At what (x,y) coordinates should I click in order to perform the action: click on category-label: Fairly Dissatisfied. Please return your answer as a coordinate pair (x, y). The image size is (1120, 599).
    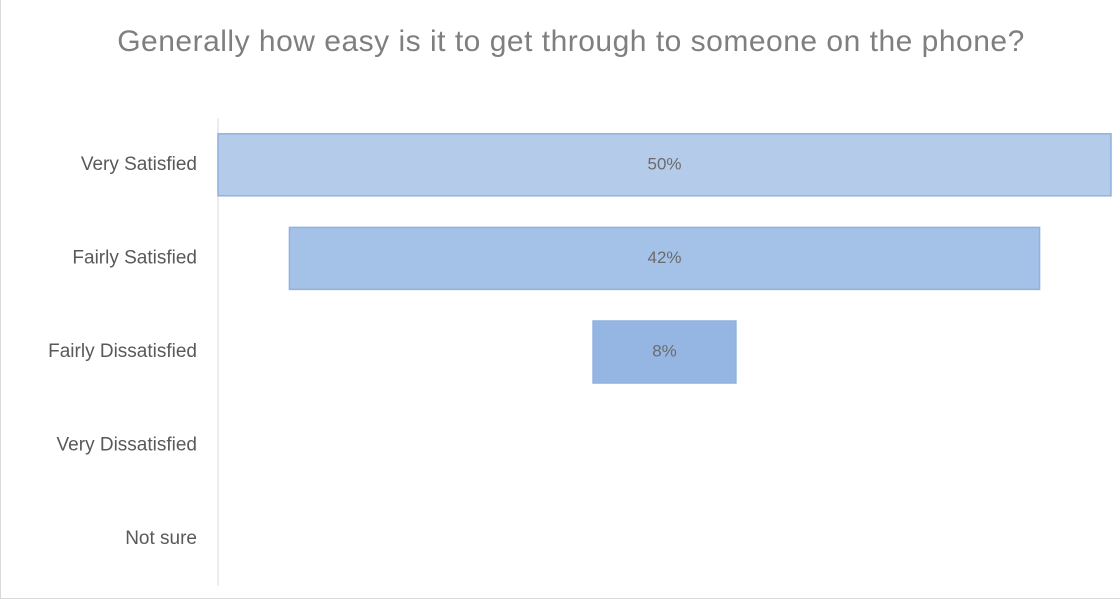
    Looking at the image, I should click on (122, 351).